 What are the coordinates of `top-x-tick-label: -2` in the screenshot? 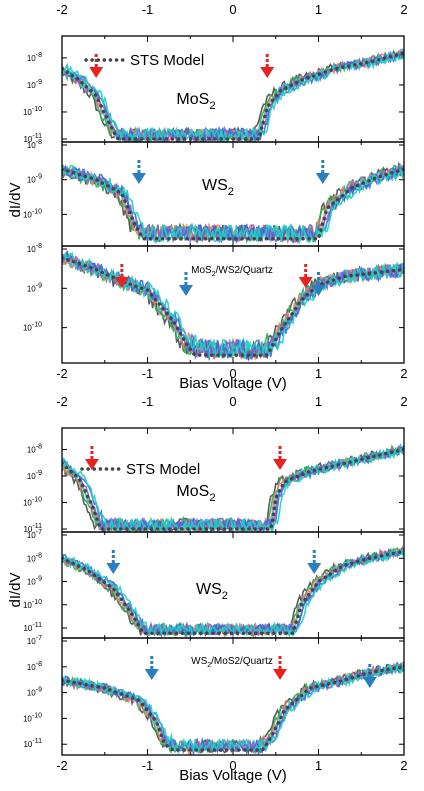 It's located at (62, 9).